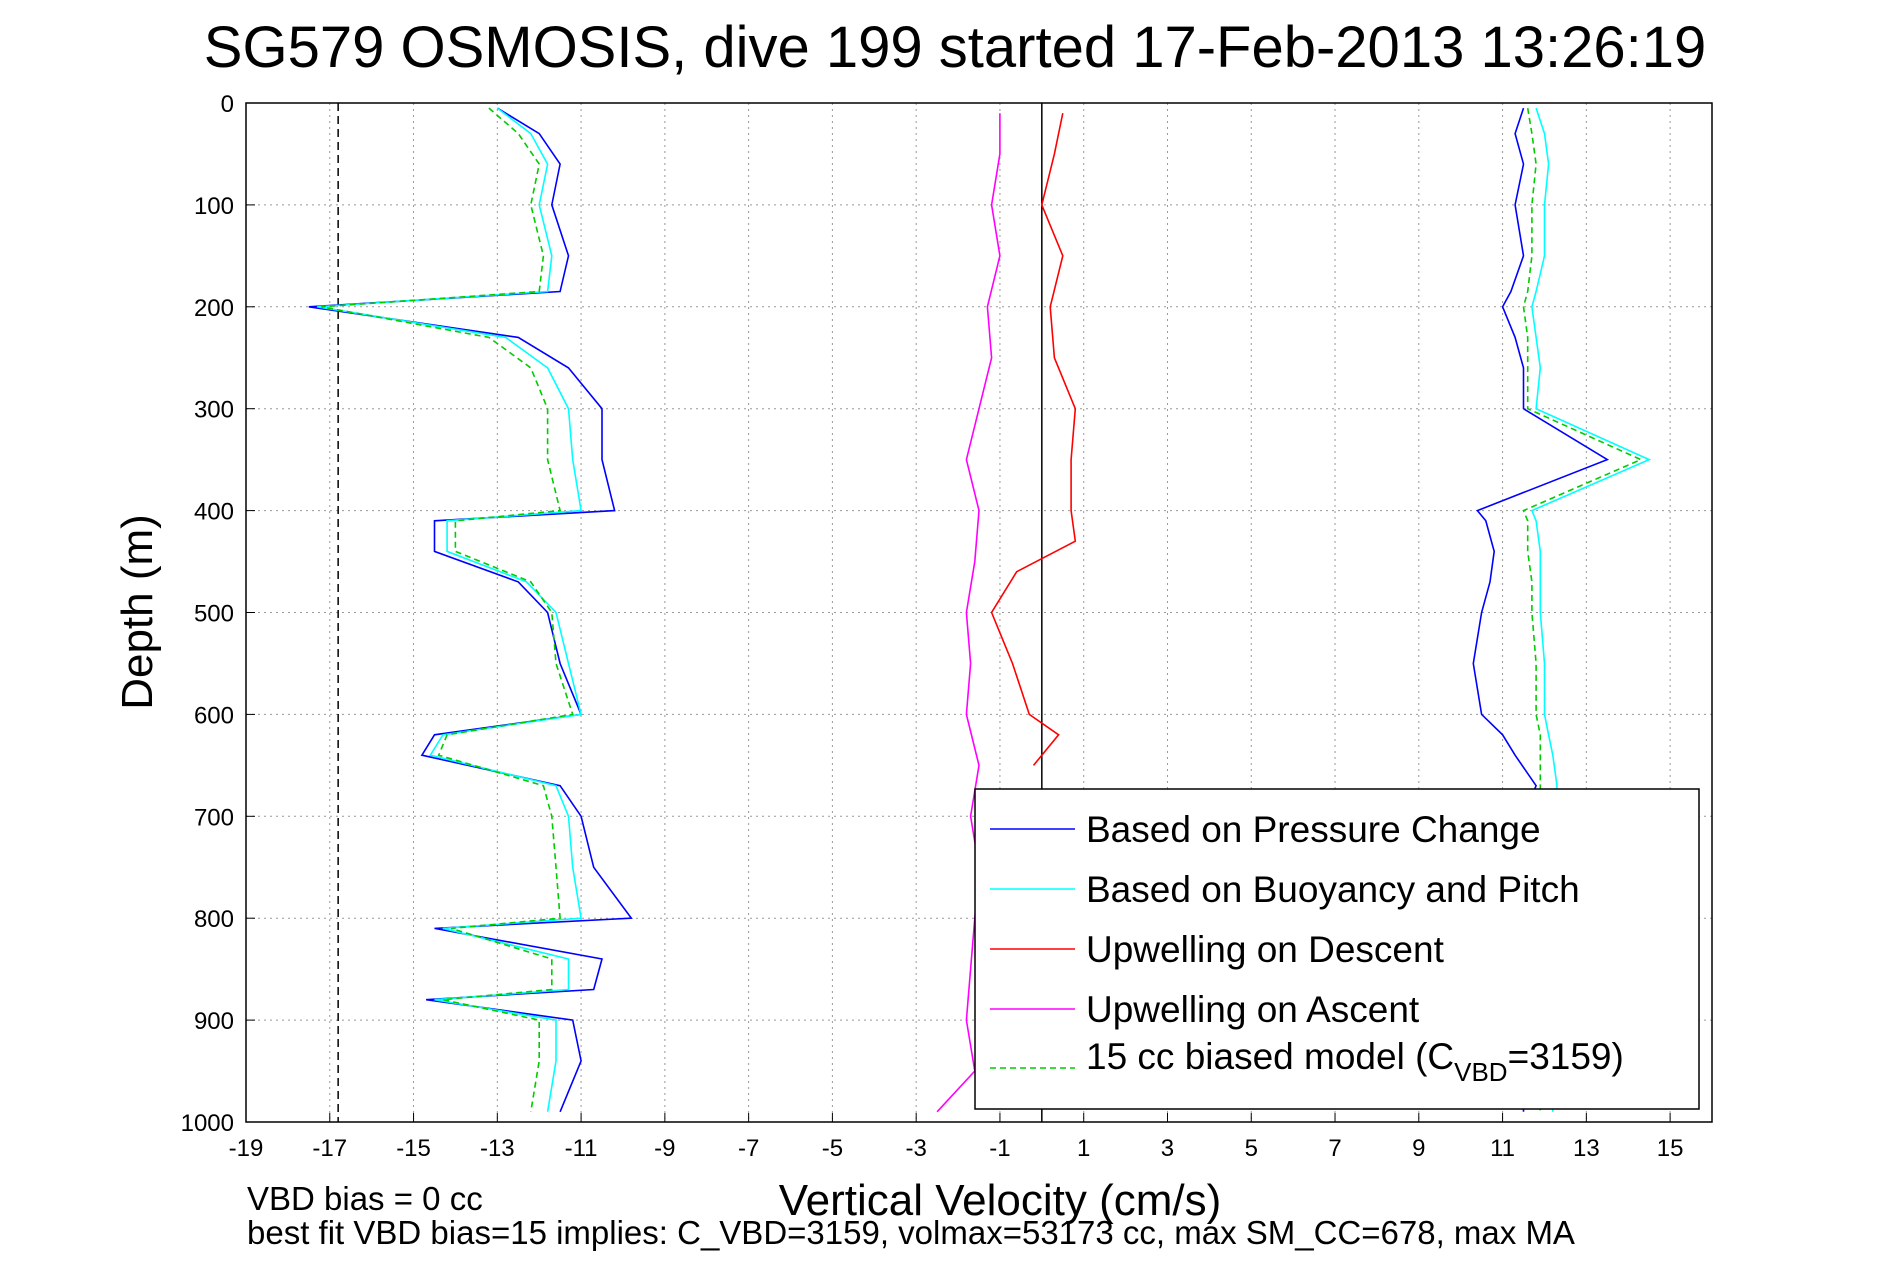 The image size is (1891, 1262). I want to click on x-tick-label: 15, so click(1670, 1148).